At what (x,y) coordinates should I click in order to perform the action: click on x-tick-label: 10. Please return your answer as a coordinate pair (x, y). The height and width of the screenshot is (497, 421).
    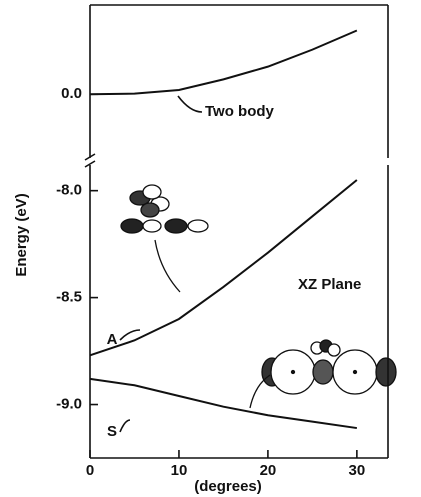
    Looking at the image, I should click on (179, 470).